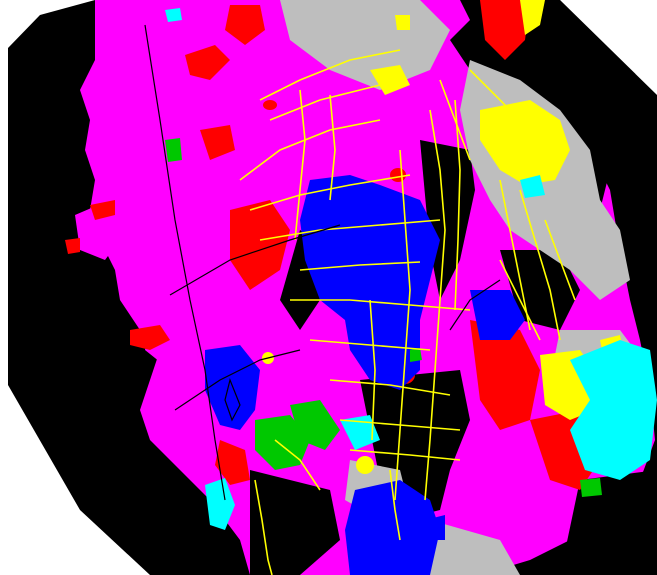 Image resolution: width=657 pixels, height=575 pixels. I want to click on red-upper-left, so click(207, 62).